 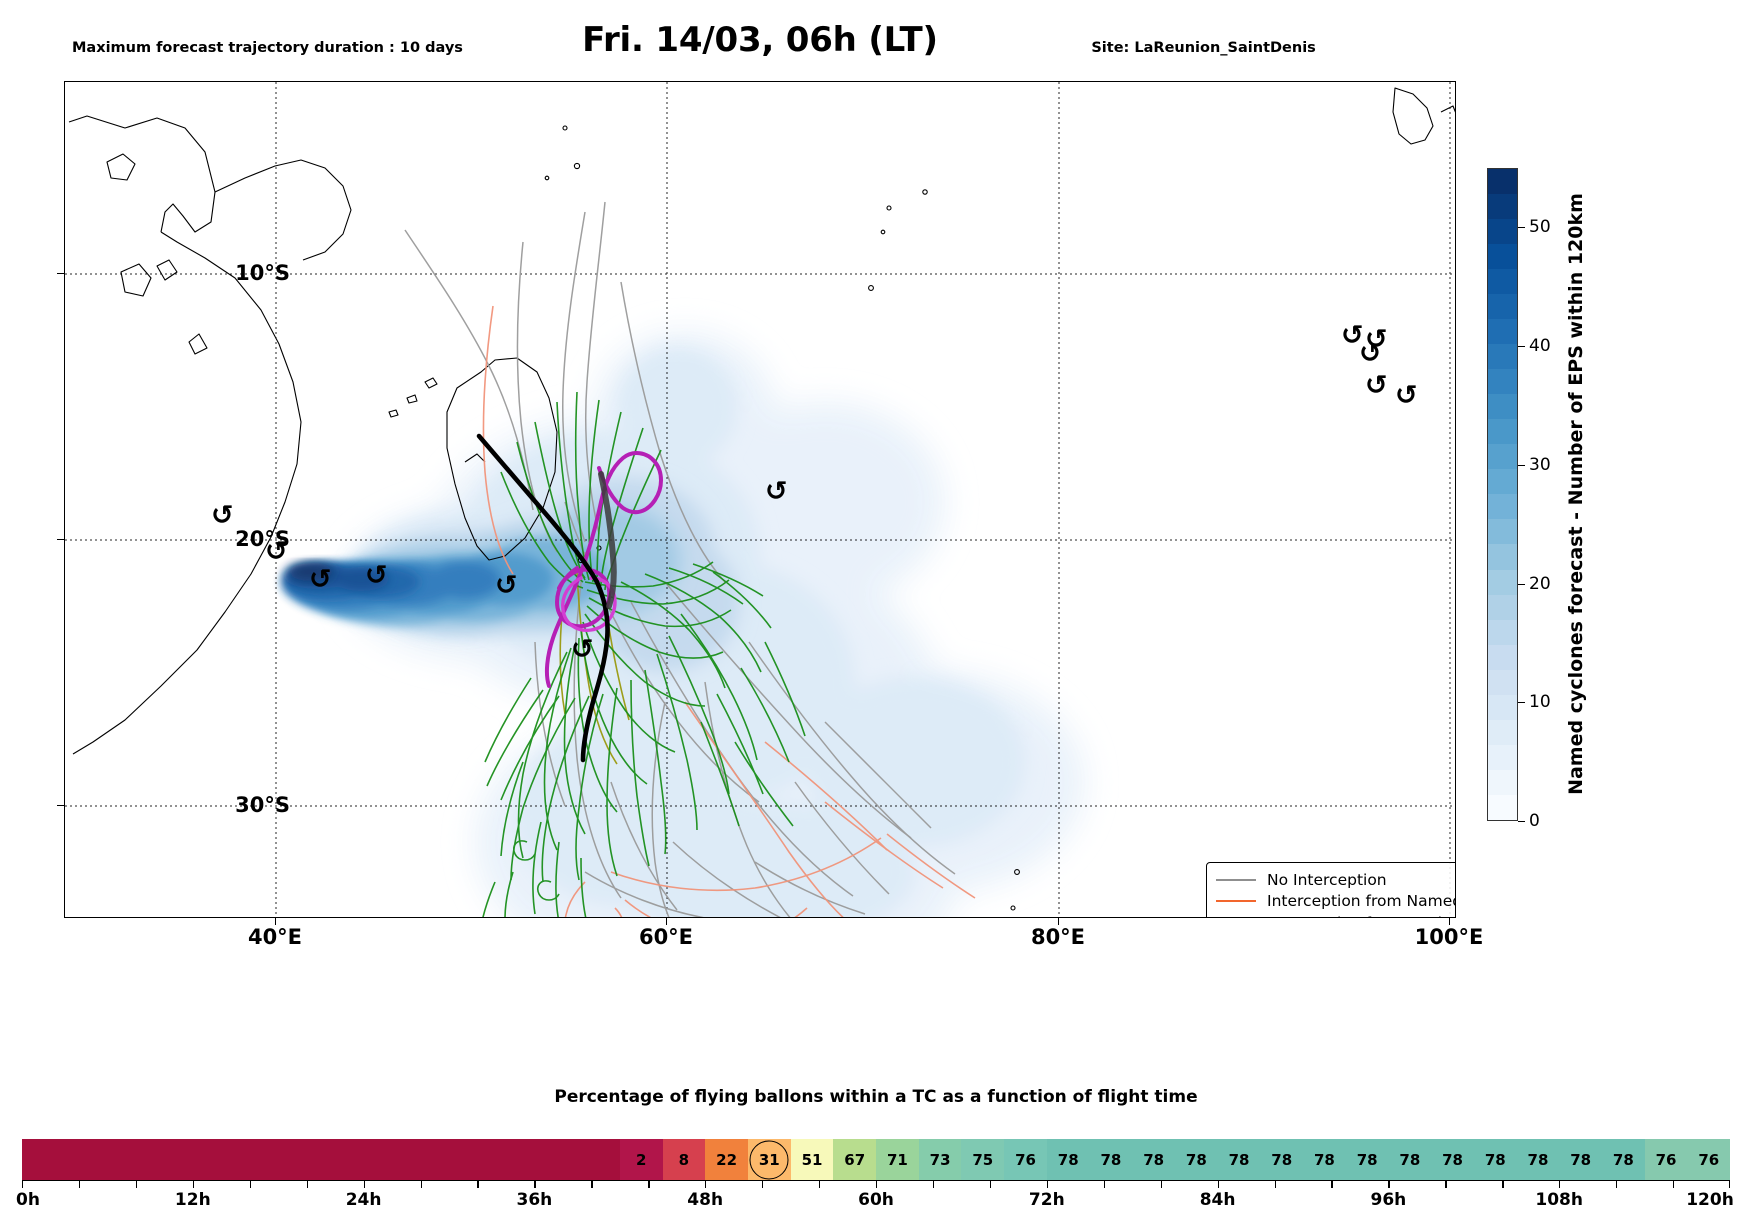 I want to click on percentage-cell: 22, so click(x=726, y=1159).